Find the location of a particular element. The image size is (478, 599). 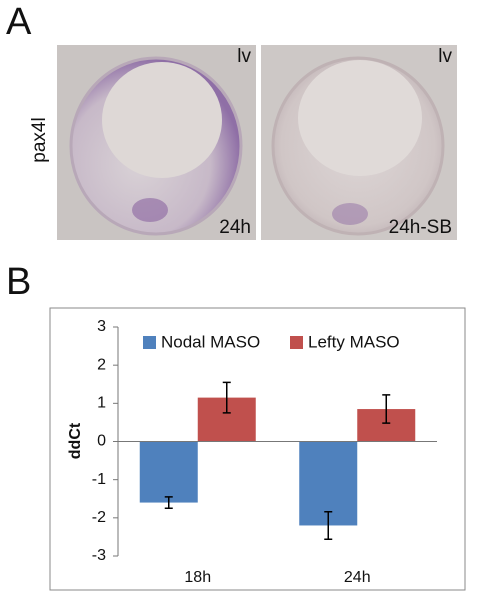

panel-label: B is located at coordinates (18, 282).